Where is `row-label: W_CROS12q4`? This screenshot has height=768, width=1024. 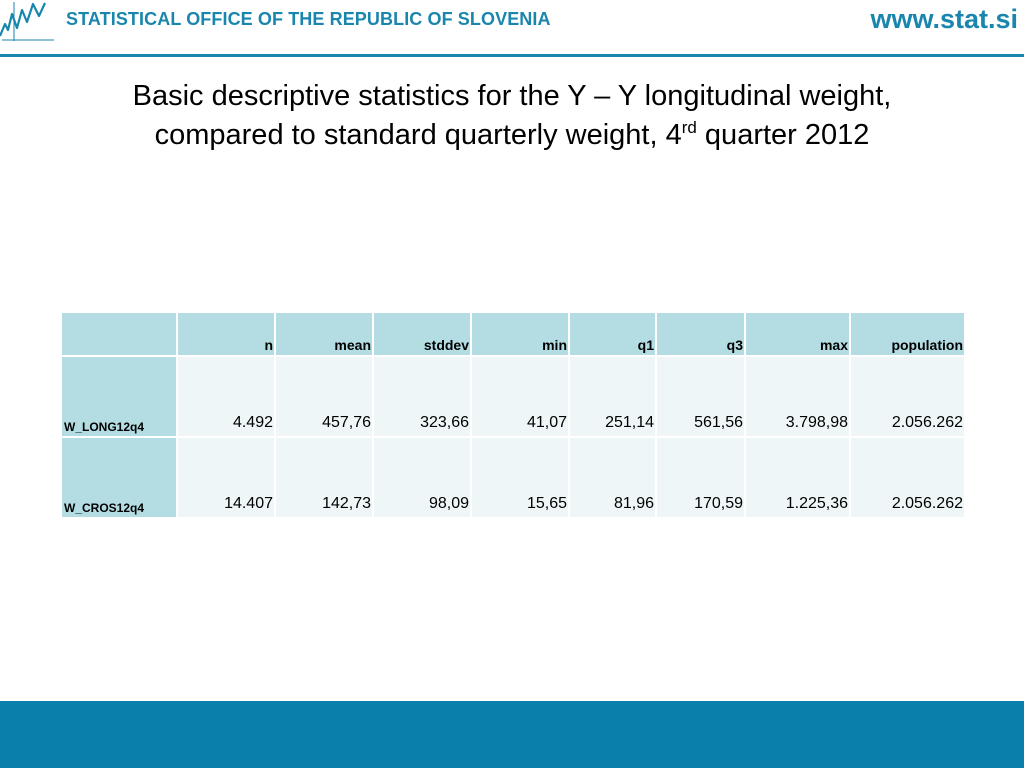
row-label: W_CROS12q4 is located at coordinates (119, 477).